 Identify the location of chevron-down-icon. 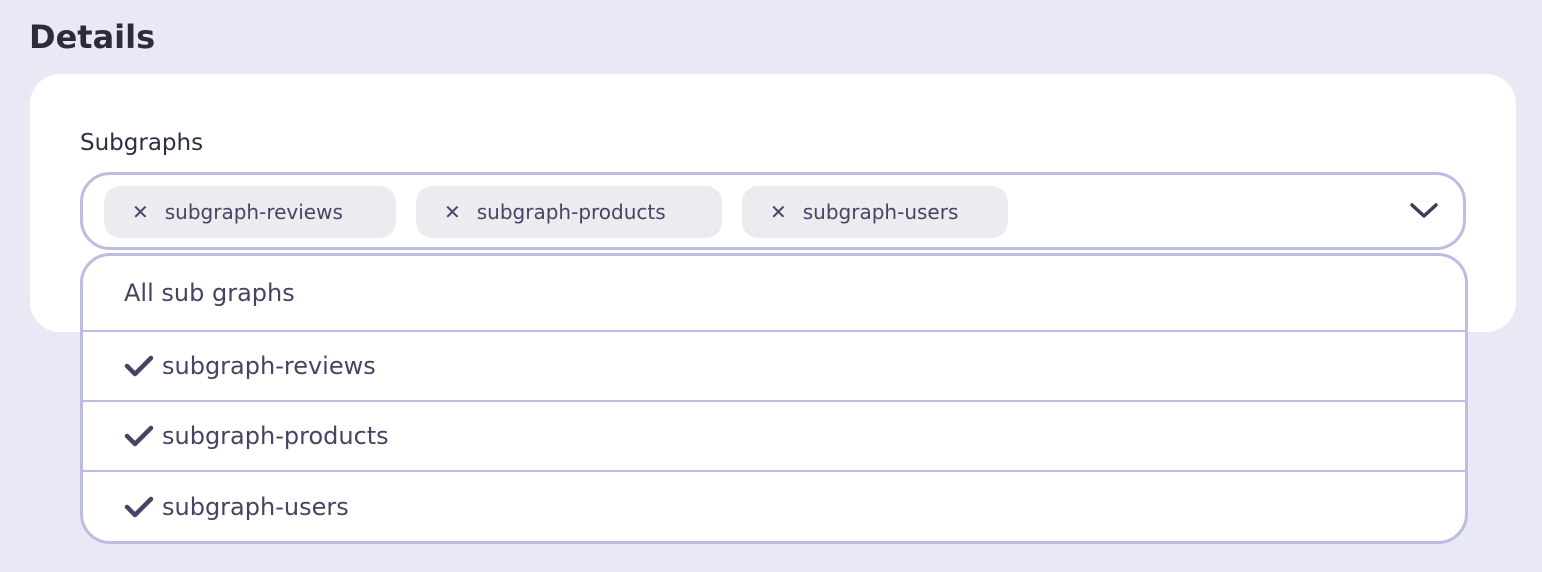
(1424, 211).